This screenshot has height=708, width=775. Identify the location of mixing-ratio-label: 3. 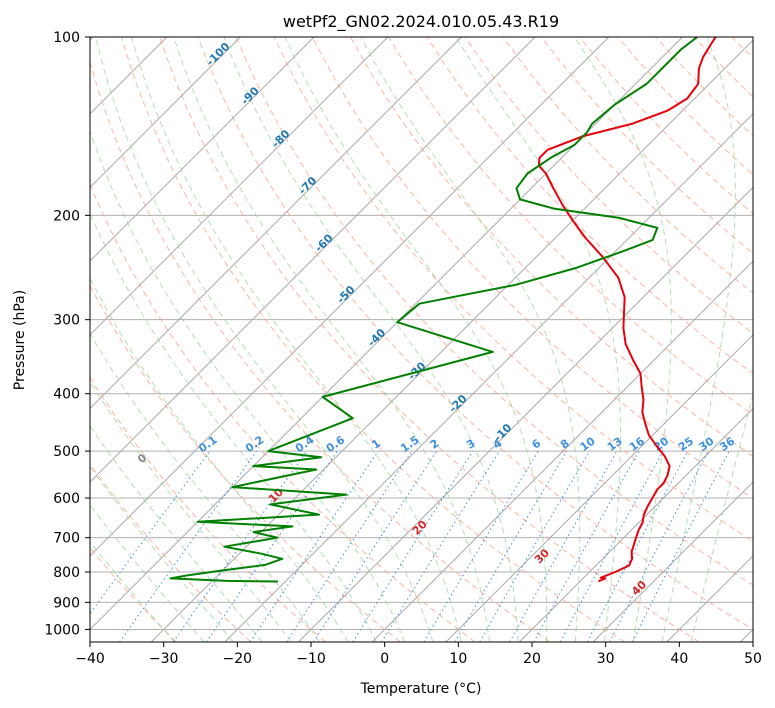
(471, 444).